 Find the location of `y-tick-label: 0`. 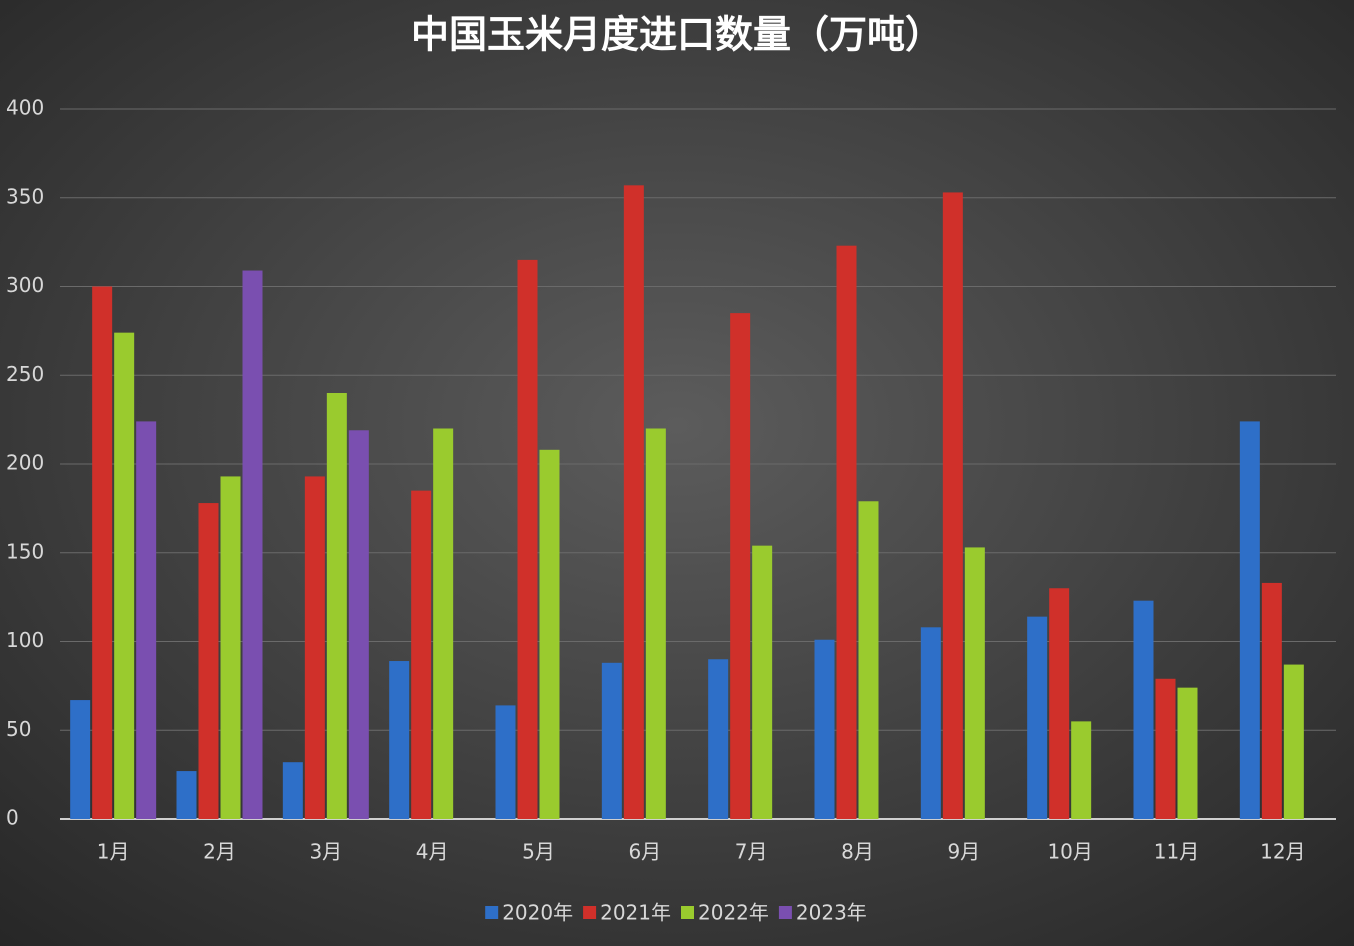

y-tick-label: 0 is located at coordinates (12, 818).